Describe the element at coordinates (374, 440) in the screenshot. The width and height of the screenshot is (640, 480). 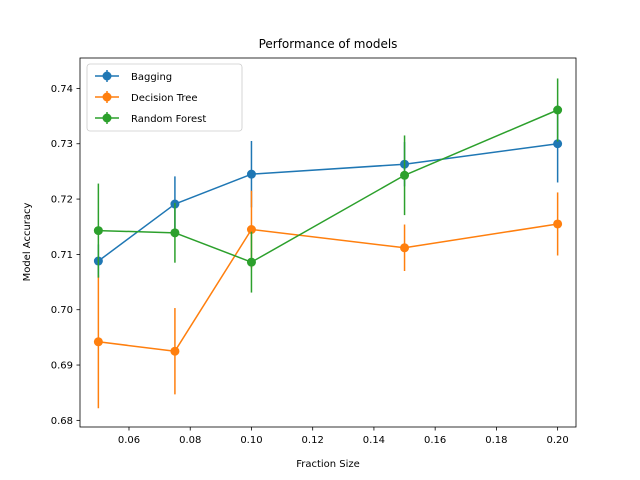
I see `x-tick-label: 0.14` at that location.